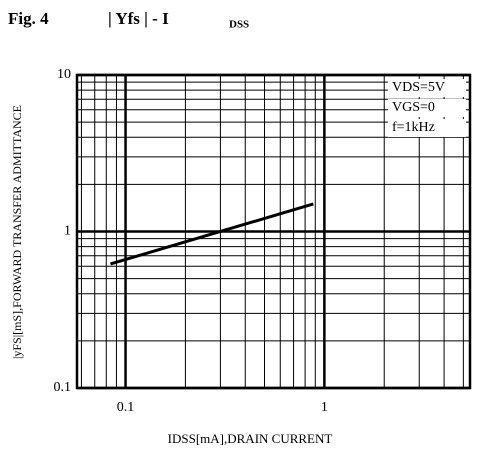  I want to click on title-subscript: DSS, so click(239, 25).